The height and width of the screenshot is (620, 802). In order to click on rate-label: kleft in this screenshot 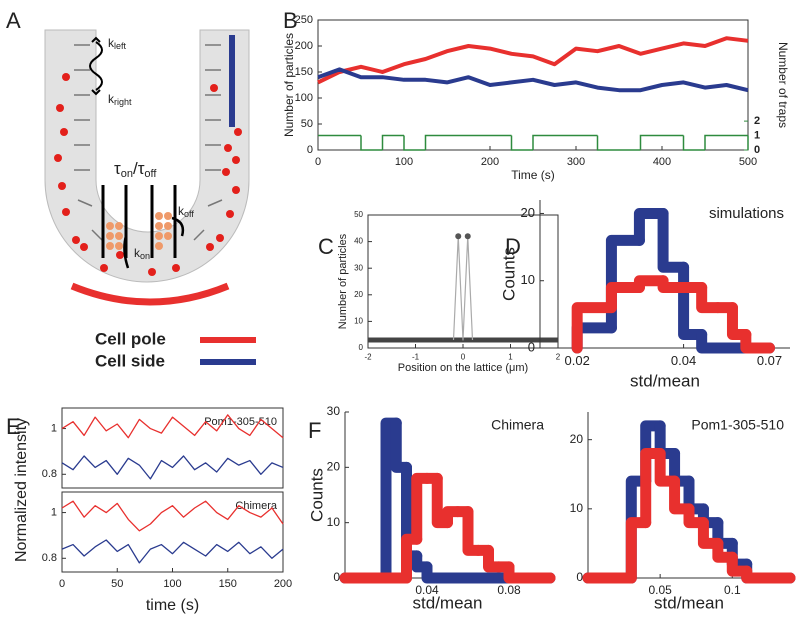, I will do `click(117, 43)`.